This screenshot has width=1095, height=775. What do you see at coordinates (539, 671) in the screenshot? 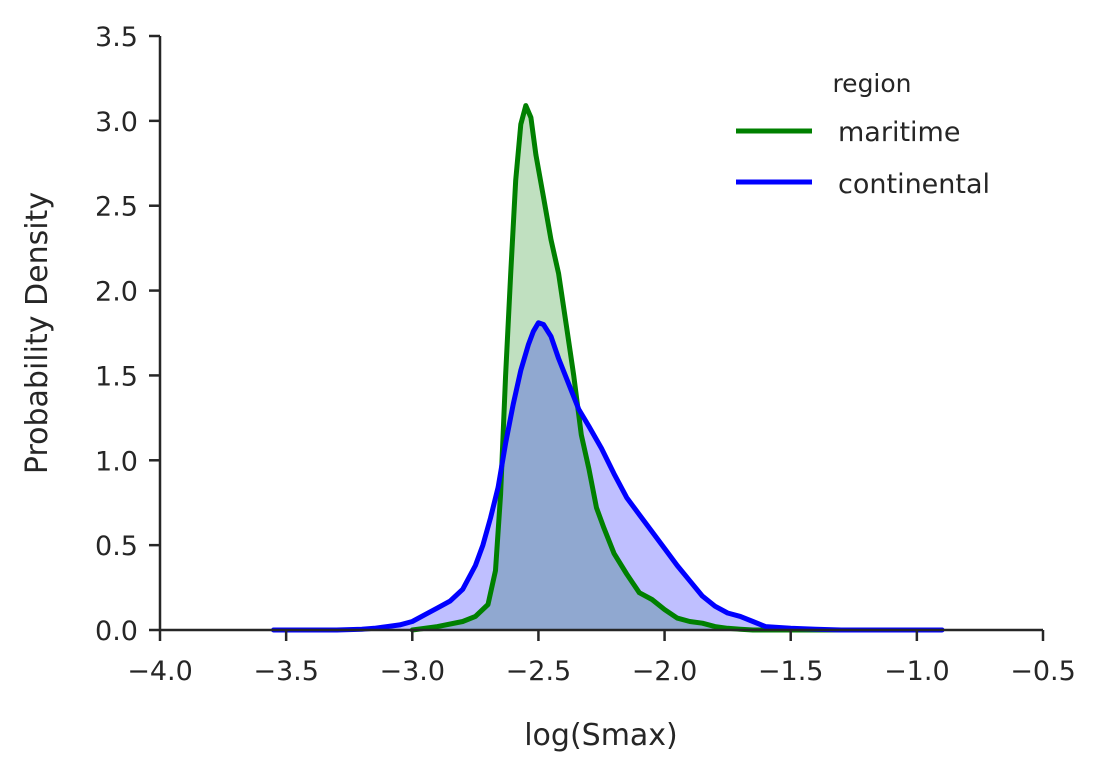
I see `x-tick-label: −2.5` at bounding box center [539, 671].